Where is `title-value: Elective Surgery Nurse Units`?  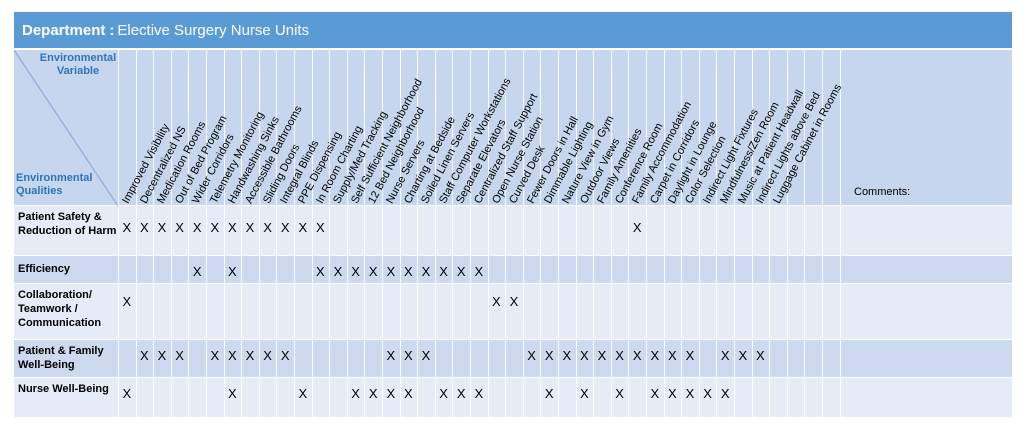 title-value: Elective Surgery Nurse Units is located at coordinates (213, 30).